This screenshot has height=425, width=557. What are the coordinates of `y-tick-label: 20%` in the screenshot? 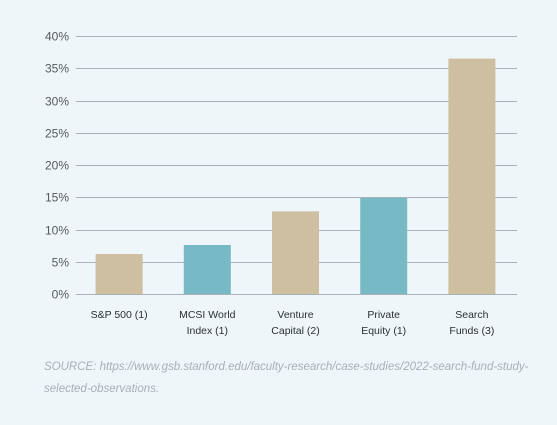 It's located at (57, 166).